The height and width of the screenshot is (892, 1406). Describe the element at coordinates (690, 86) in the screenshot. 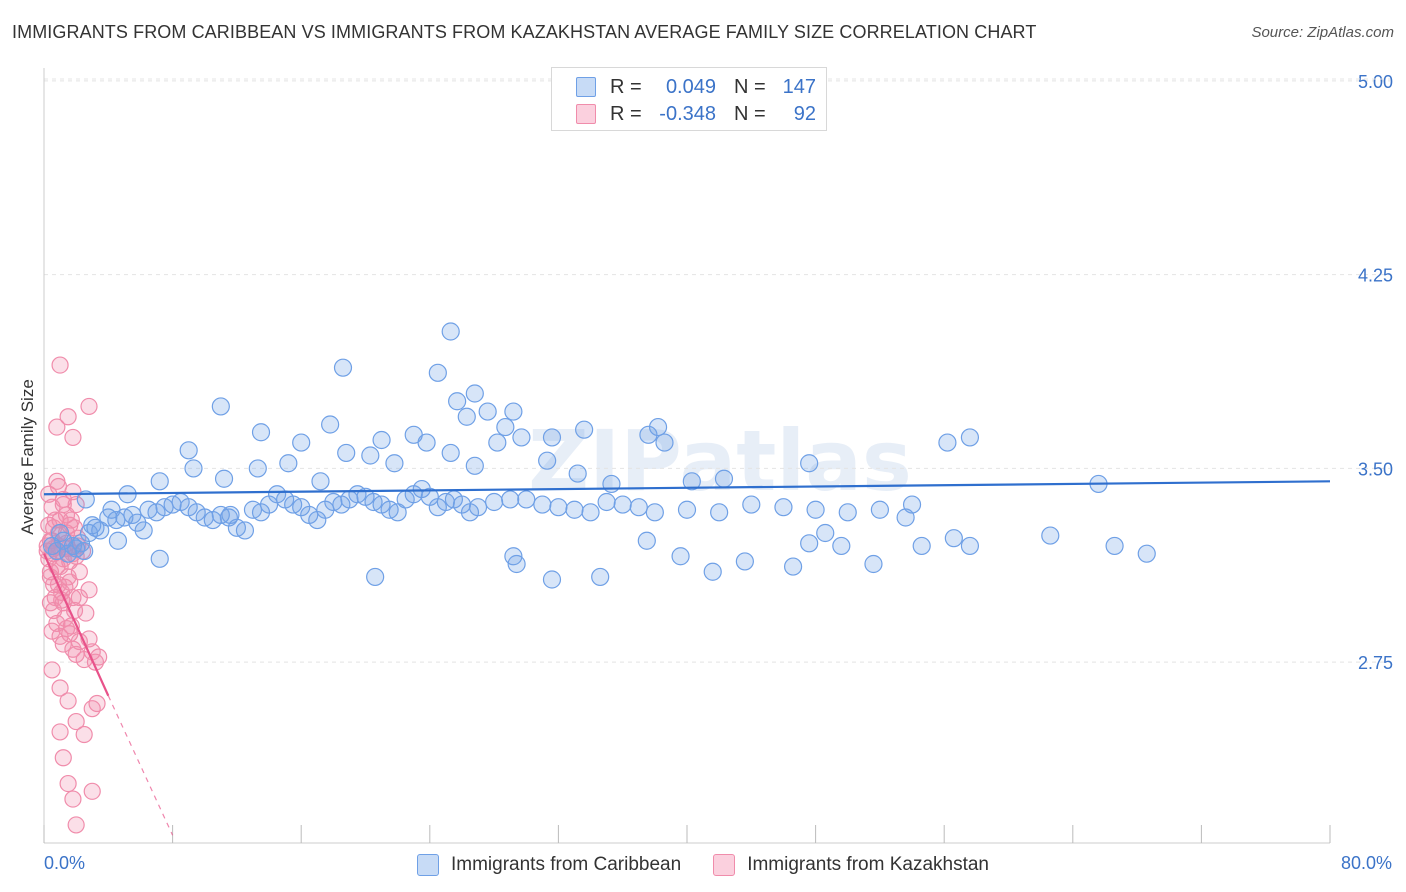

I see `r-value: 0.049` at that location.